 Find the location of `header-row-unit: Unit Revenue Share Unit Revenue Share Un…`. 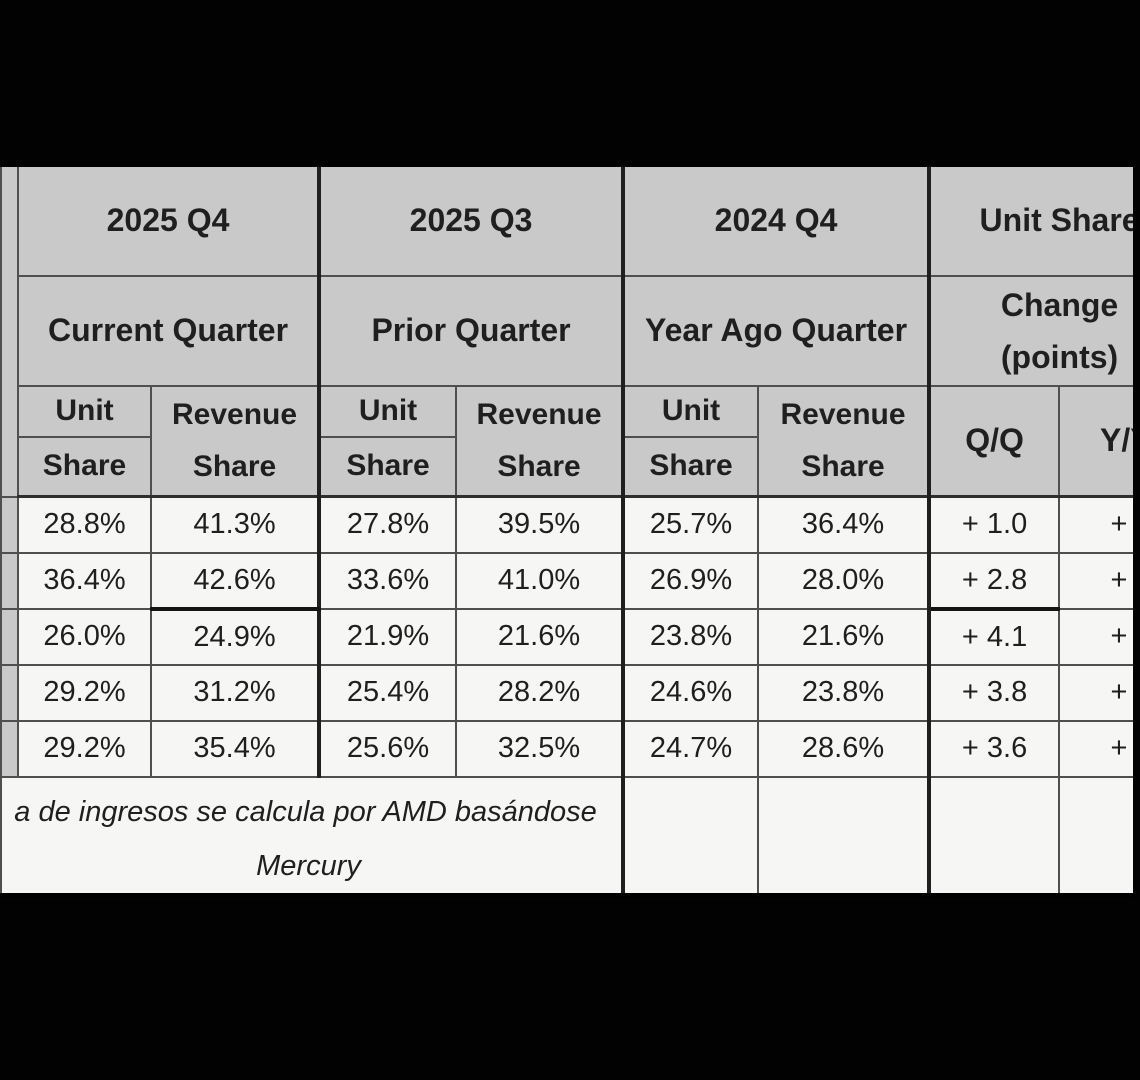

header-row-unit: Unit Revenue Share Unit Revenue Share Un… is located at coordinates (570, 441).